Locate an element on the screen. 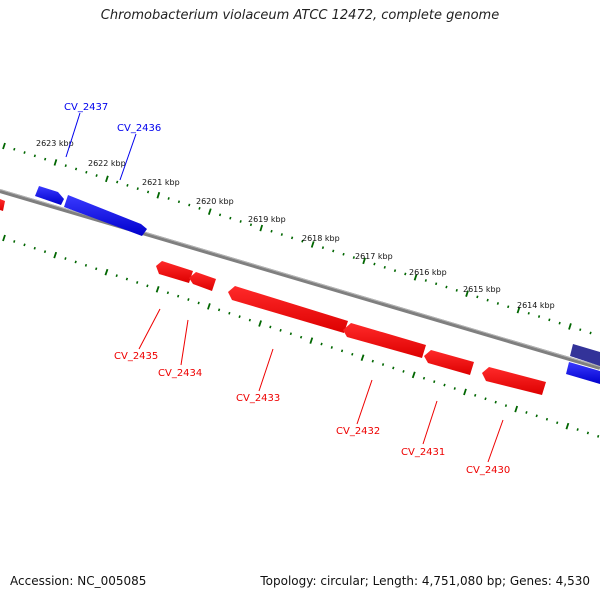 This screenshot has height=600, width=600. gene-label-cv-2436: CV_2436 is located at coordinates (139, 128).